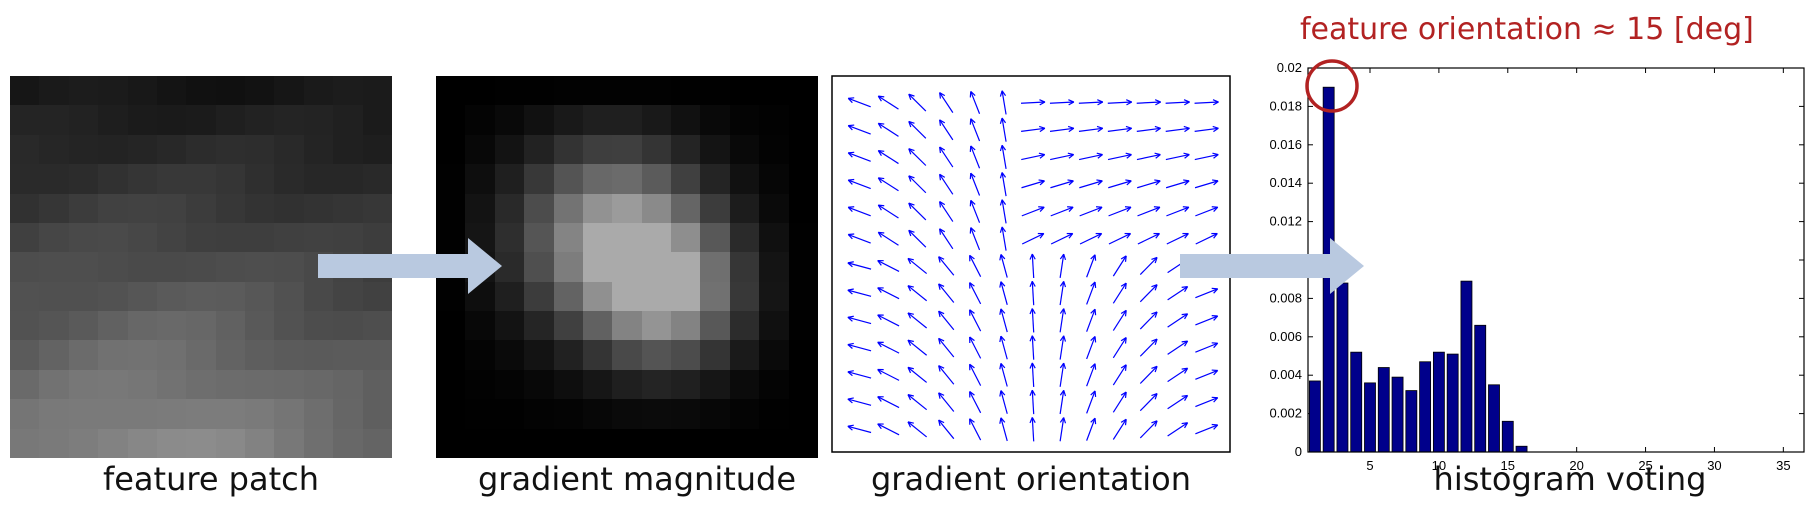 The width and height of the screenshot is (1812, 508). What do you see at coordinates (1272, 266) in the screenshot?
I see `arrow-right-icon` at bounding box center [1272, 266].